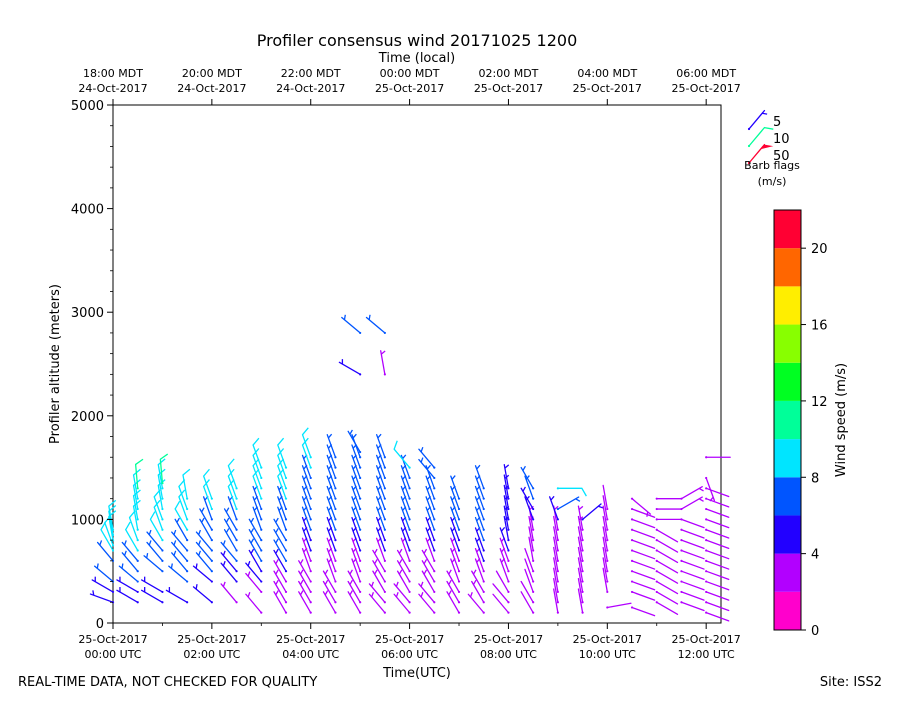  What do you see at coordinates (787, 420) in the screenshot?
I see `colorbar-frame` at bounding box center [787, 420].